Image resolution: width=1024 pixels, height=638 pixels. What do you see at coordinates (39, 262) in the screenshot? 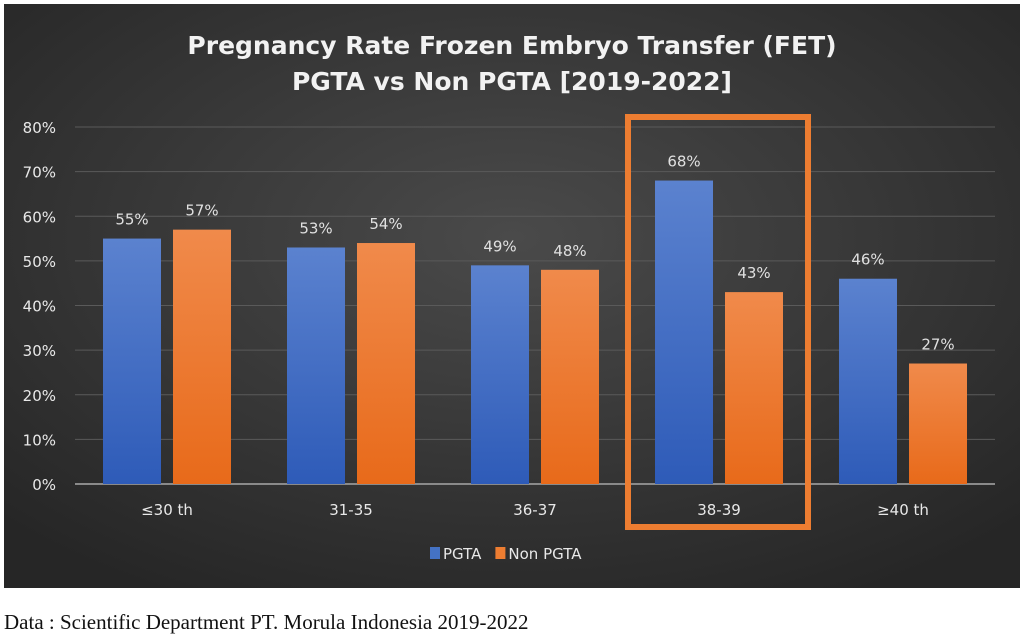
I see `y-tick-label: 50%` at bounding box center [39, 262].